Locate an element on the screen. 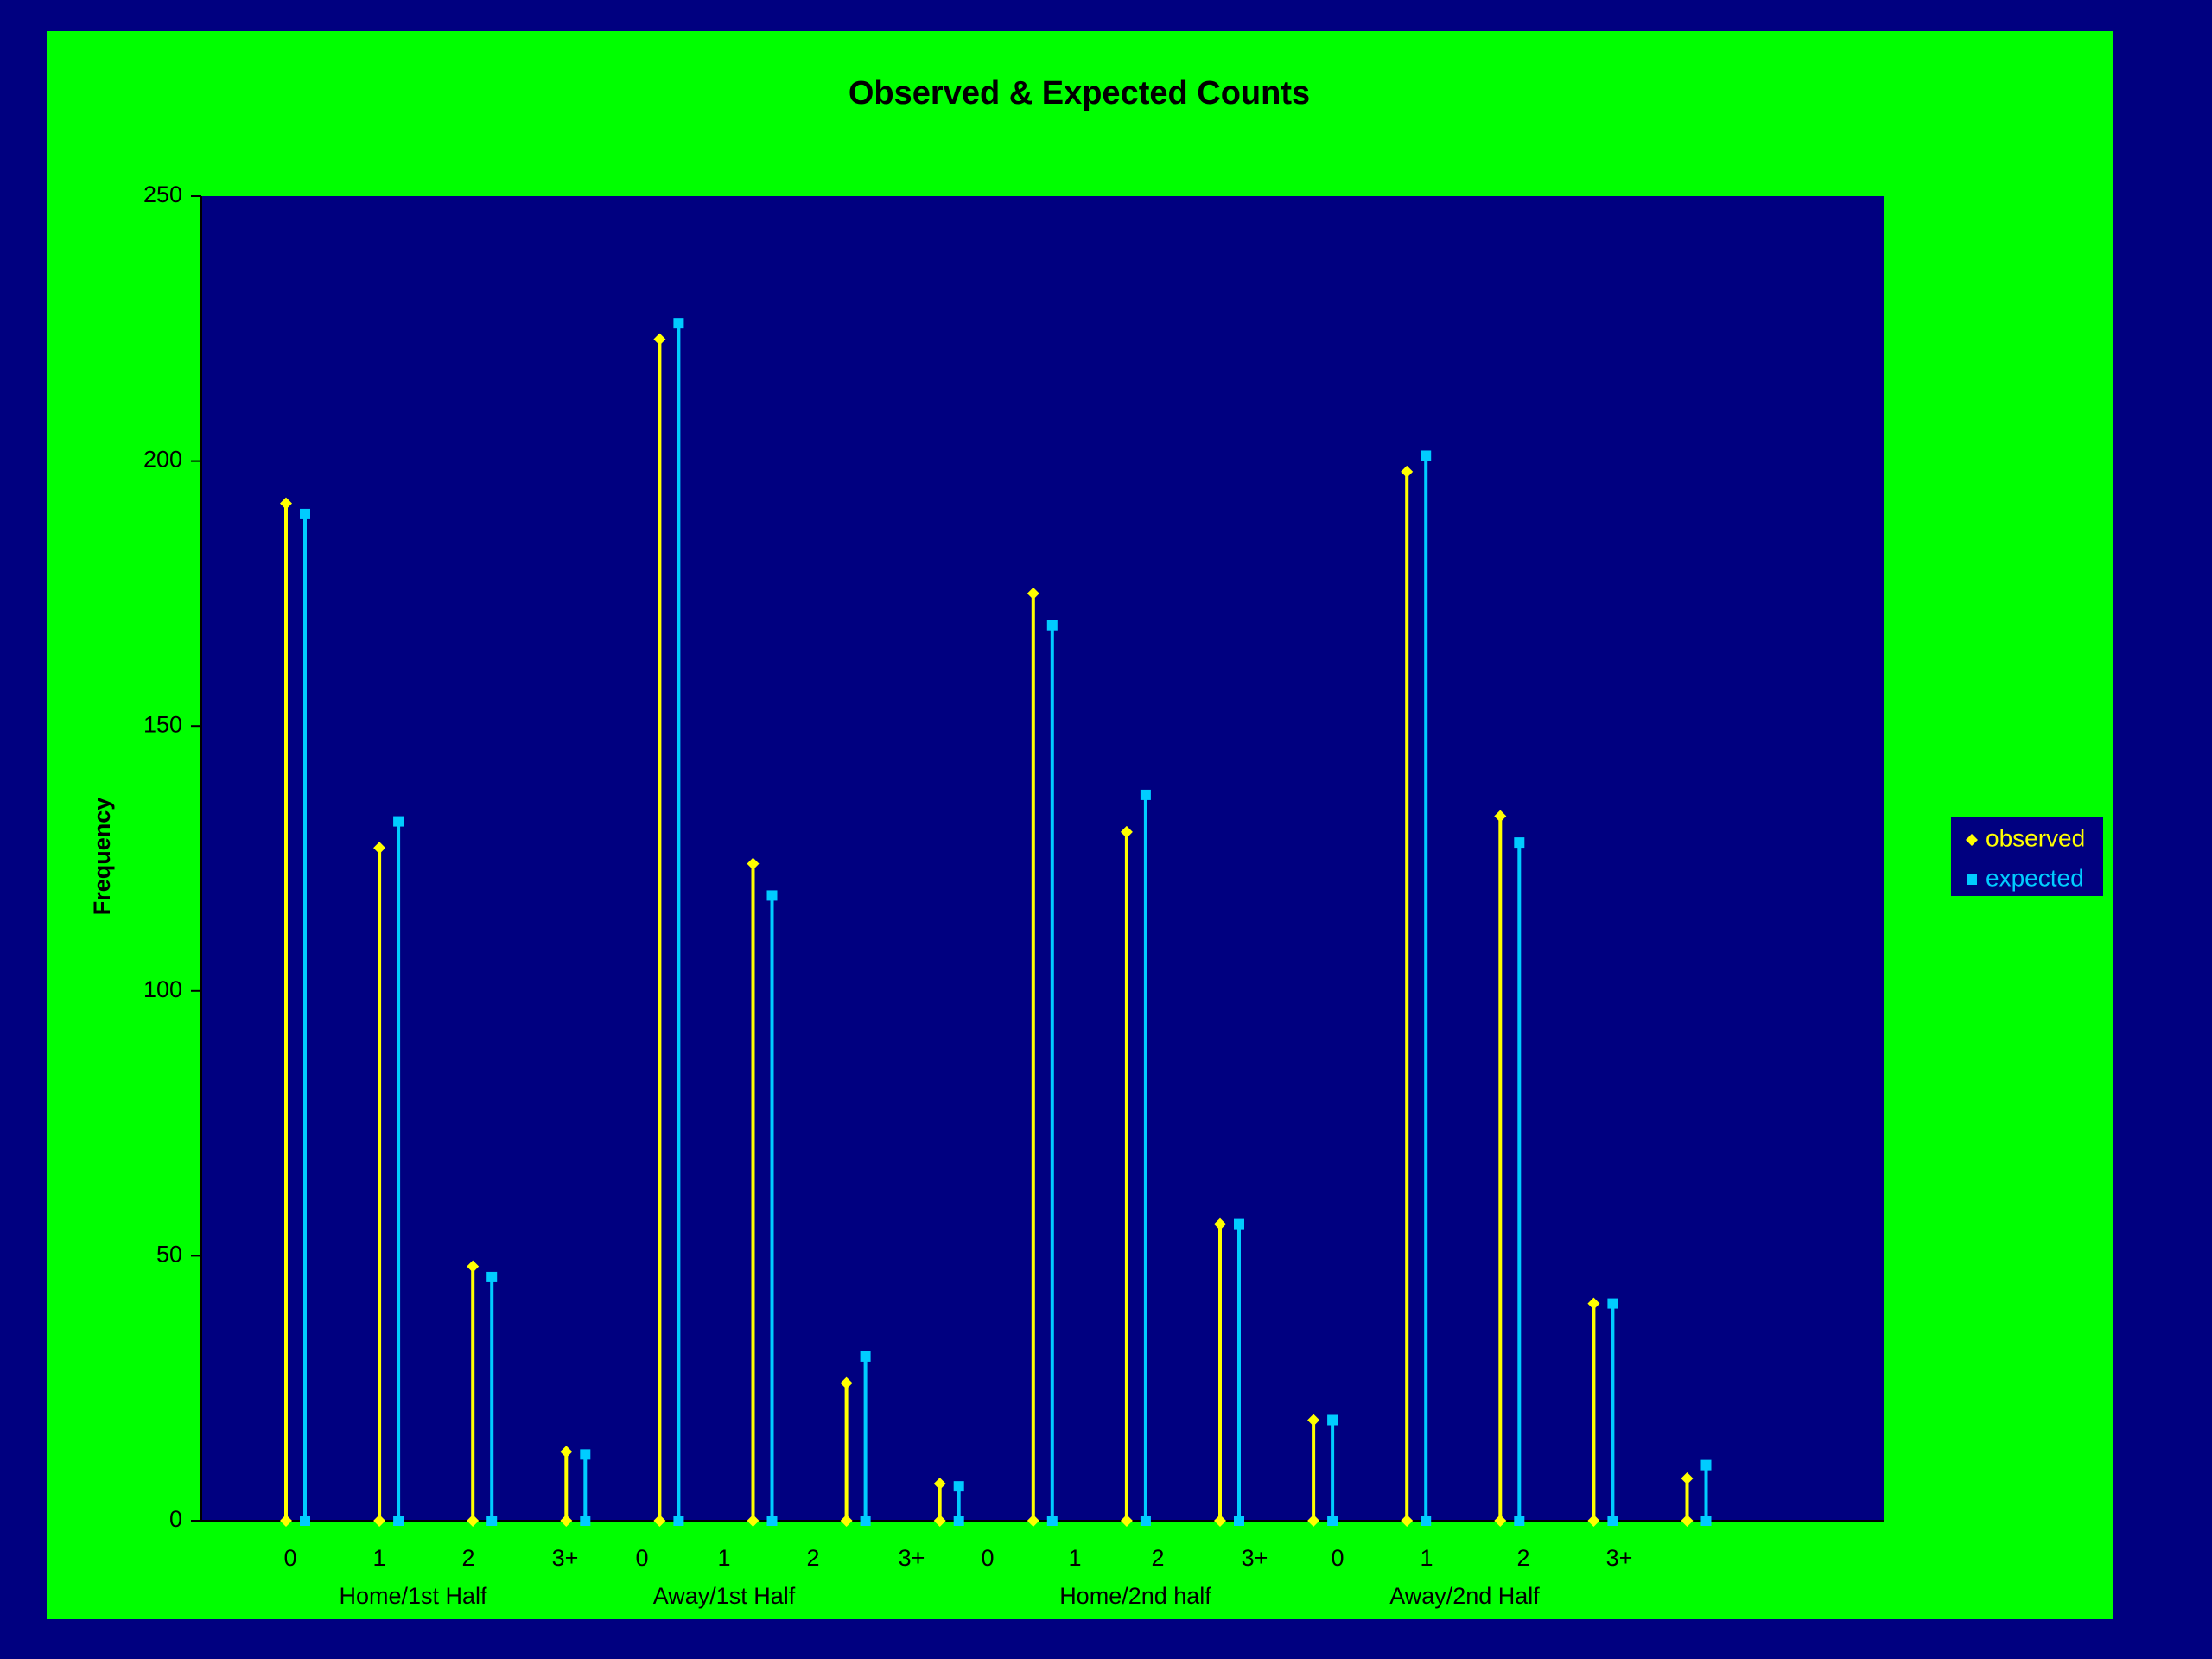 This screenshot has width=2212, height=1659. chart-title: Observed & Expected Counts is located at coordinates (1079, 93).